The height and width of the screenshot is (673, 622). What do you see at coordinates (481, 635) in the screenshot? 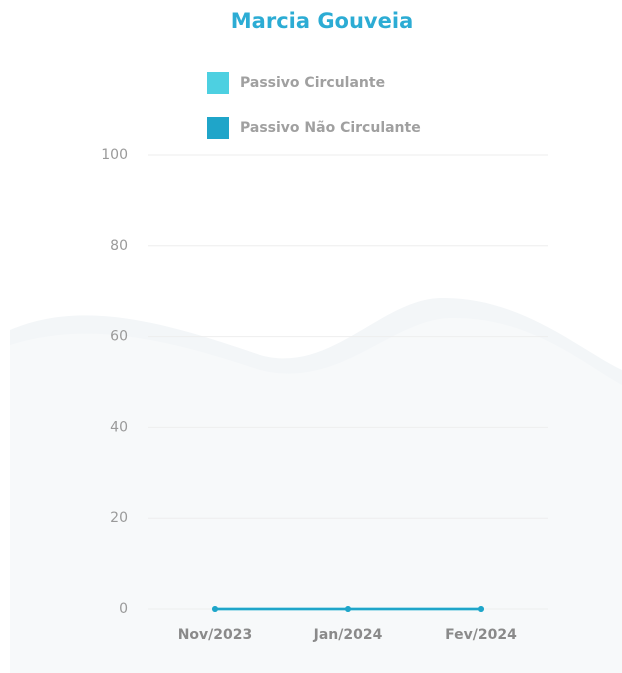
I see `x-tick-label: Fev/2024` at bounding box center [481, 635].